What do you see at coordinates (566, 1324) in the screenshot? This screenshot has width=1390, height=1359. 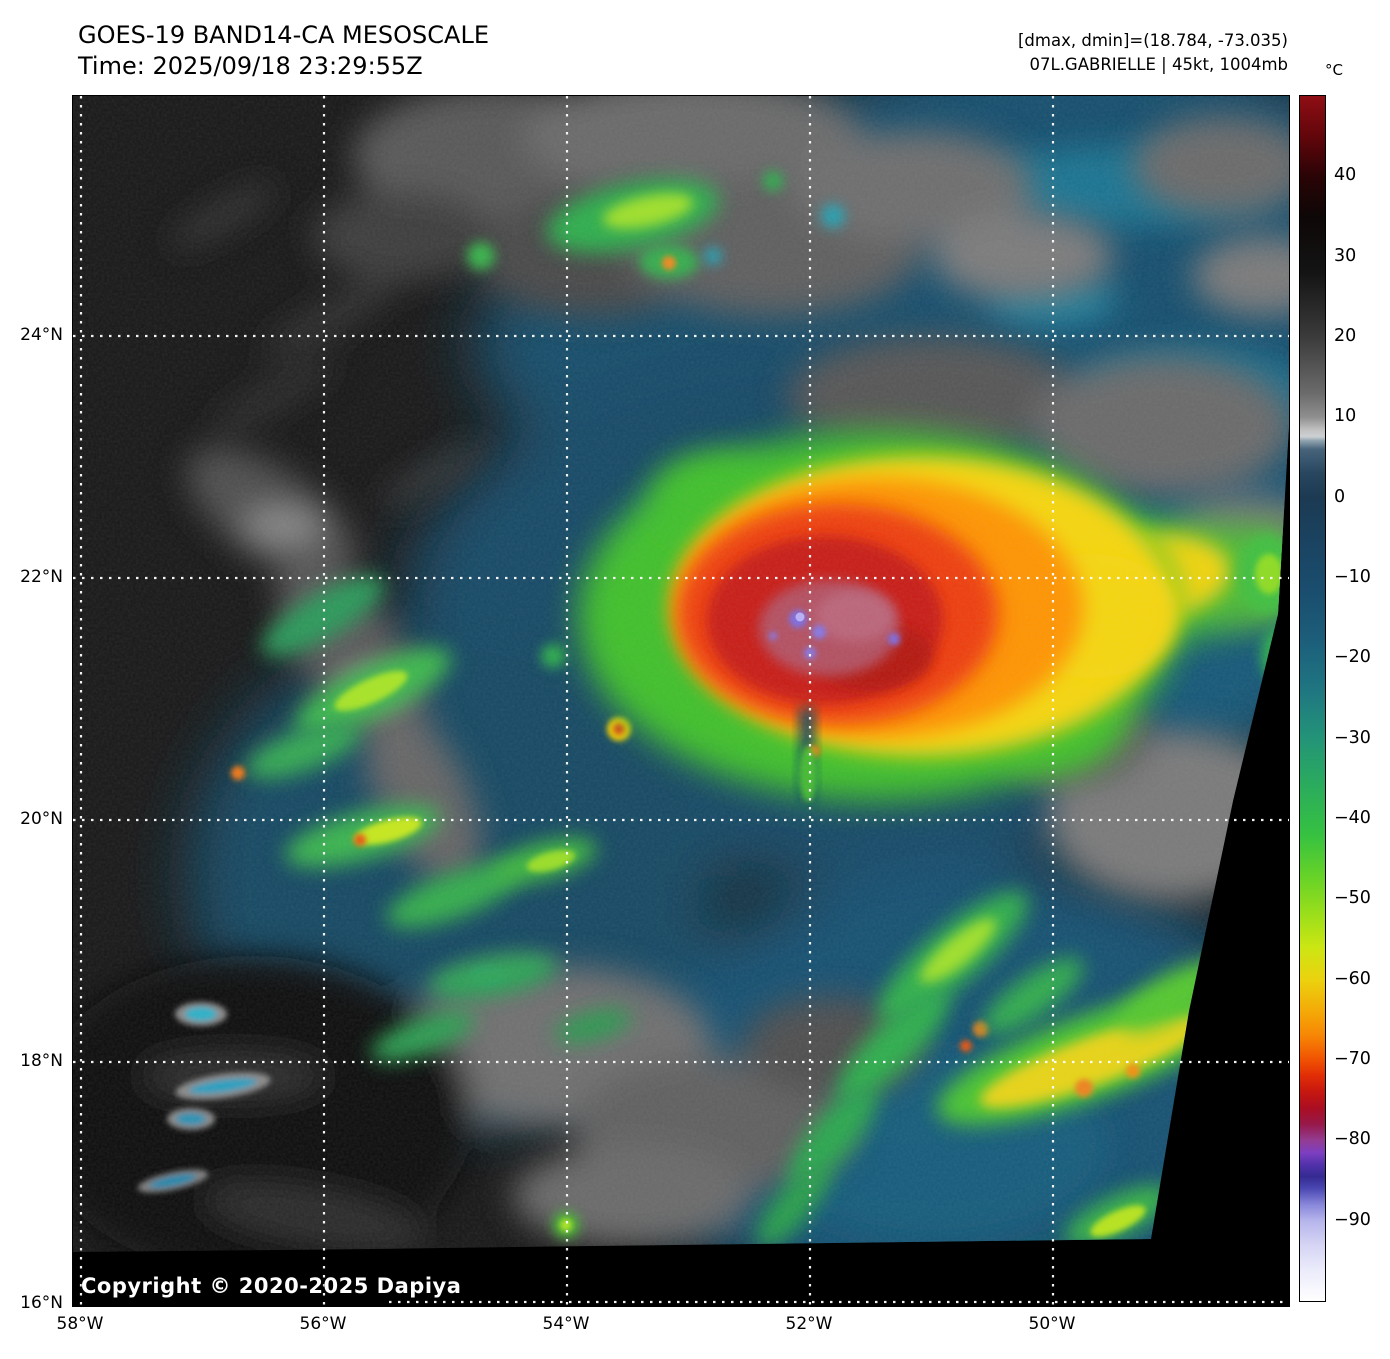 I see `x-axis-tick-54w: 54°W` at bounding box center [566, 1324].